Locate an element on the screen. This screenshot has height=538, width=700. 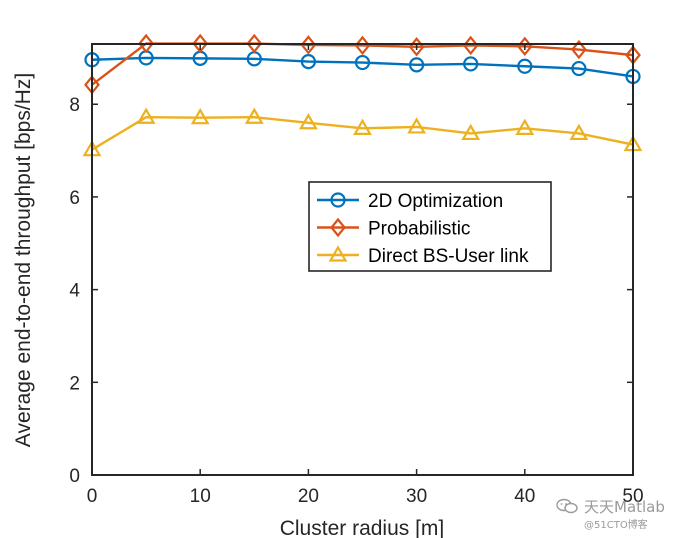
legend-label: 2D Optimization is located at coordinates (435, 201).